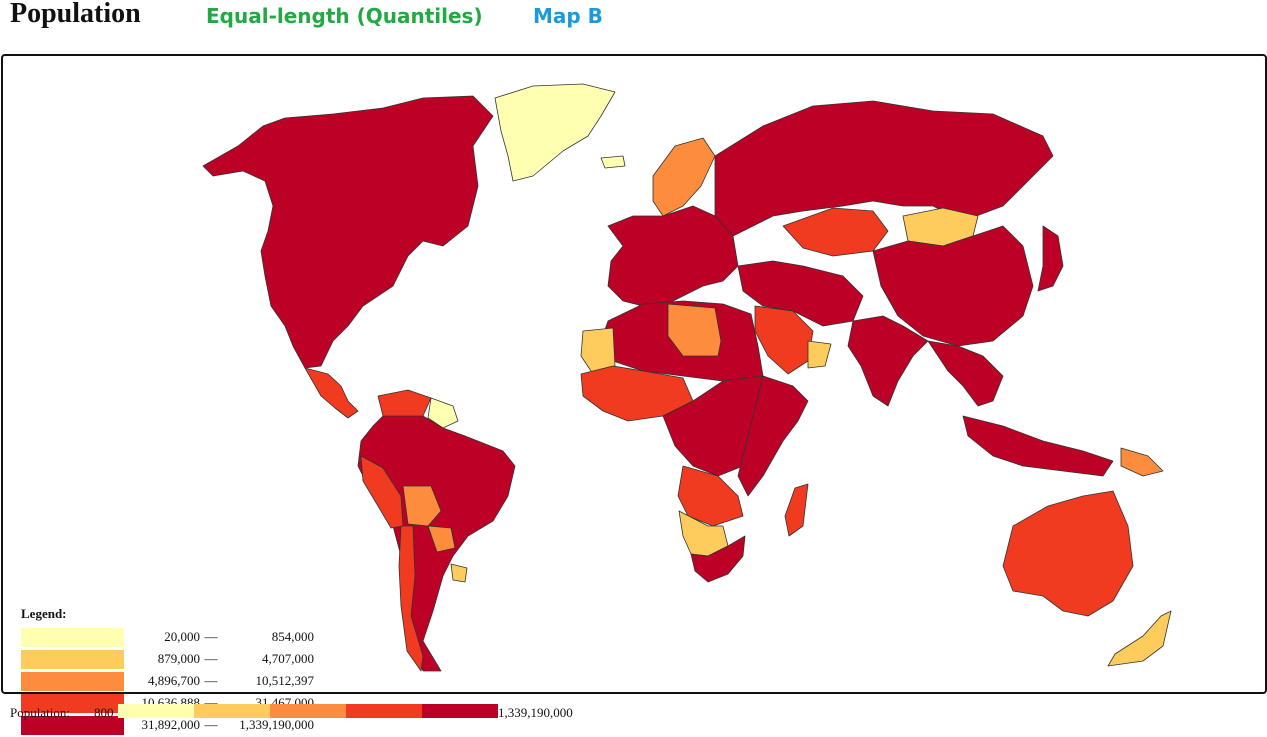 The height and width of the screenshot is (737, 1267). Describe the element at coordinates (784, 340) in the screenshot. I see `region-saudi-arabia` at that location.